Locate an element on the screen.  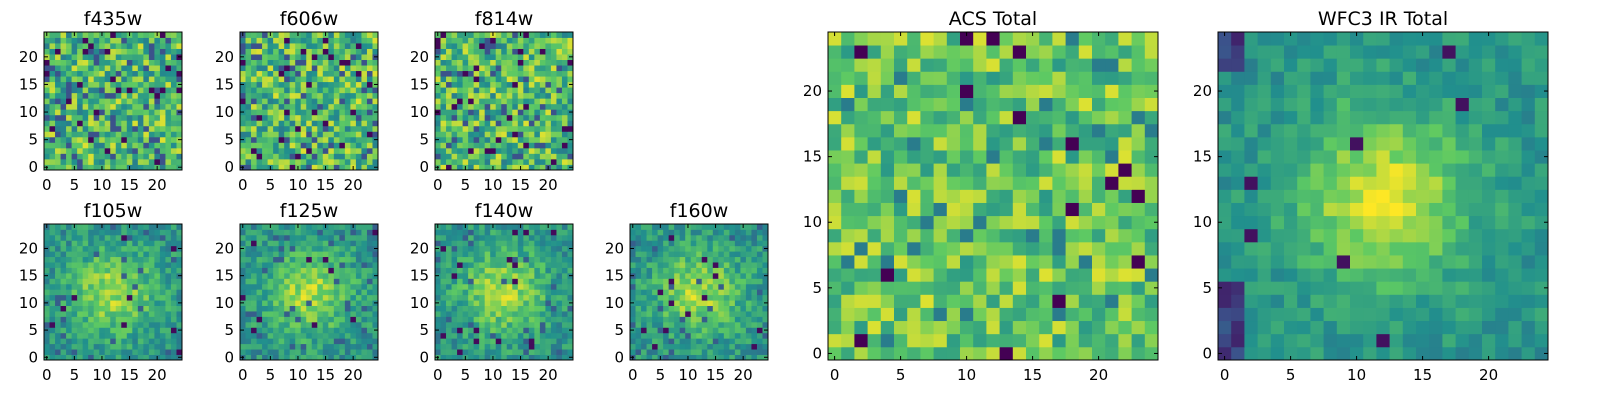
panel-title: f606w is located at coordinates (309, 19).